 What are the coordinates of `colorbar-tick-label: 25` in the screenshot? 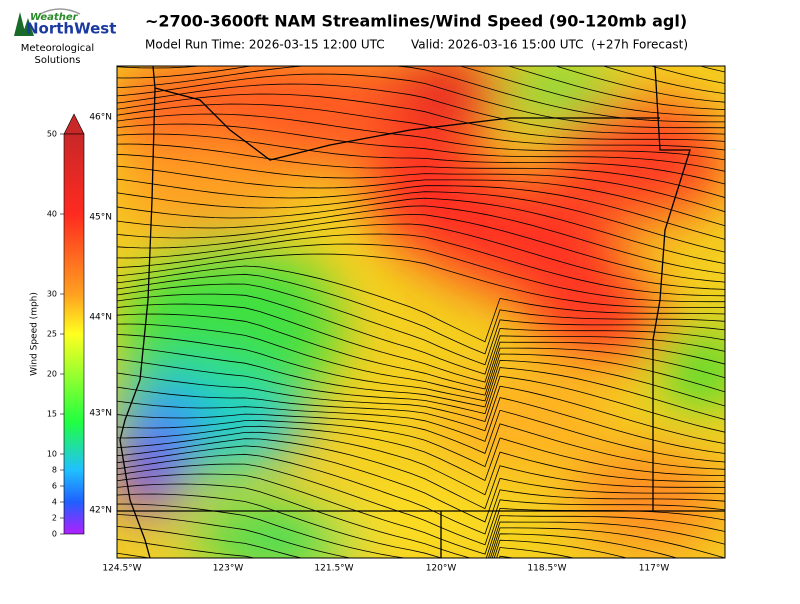 It's located at (52, 334).